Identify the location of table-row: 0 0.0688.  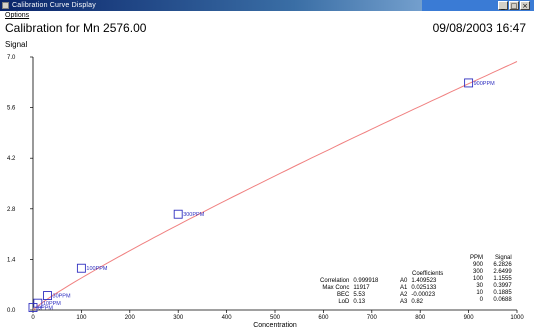
(491, 300).